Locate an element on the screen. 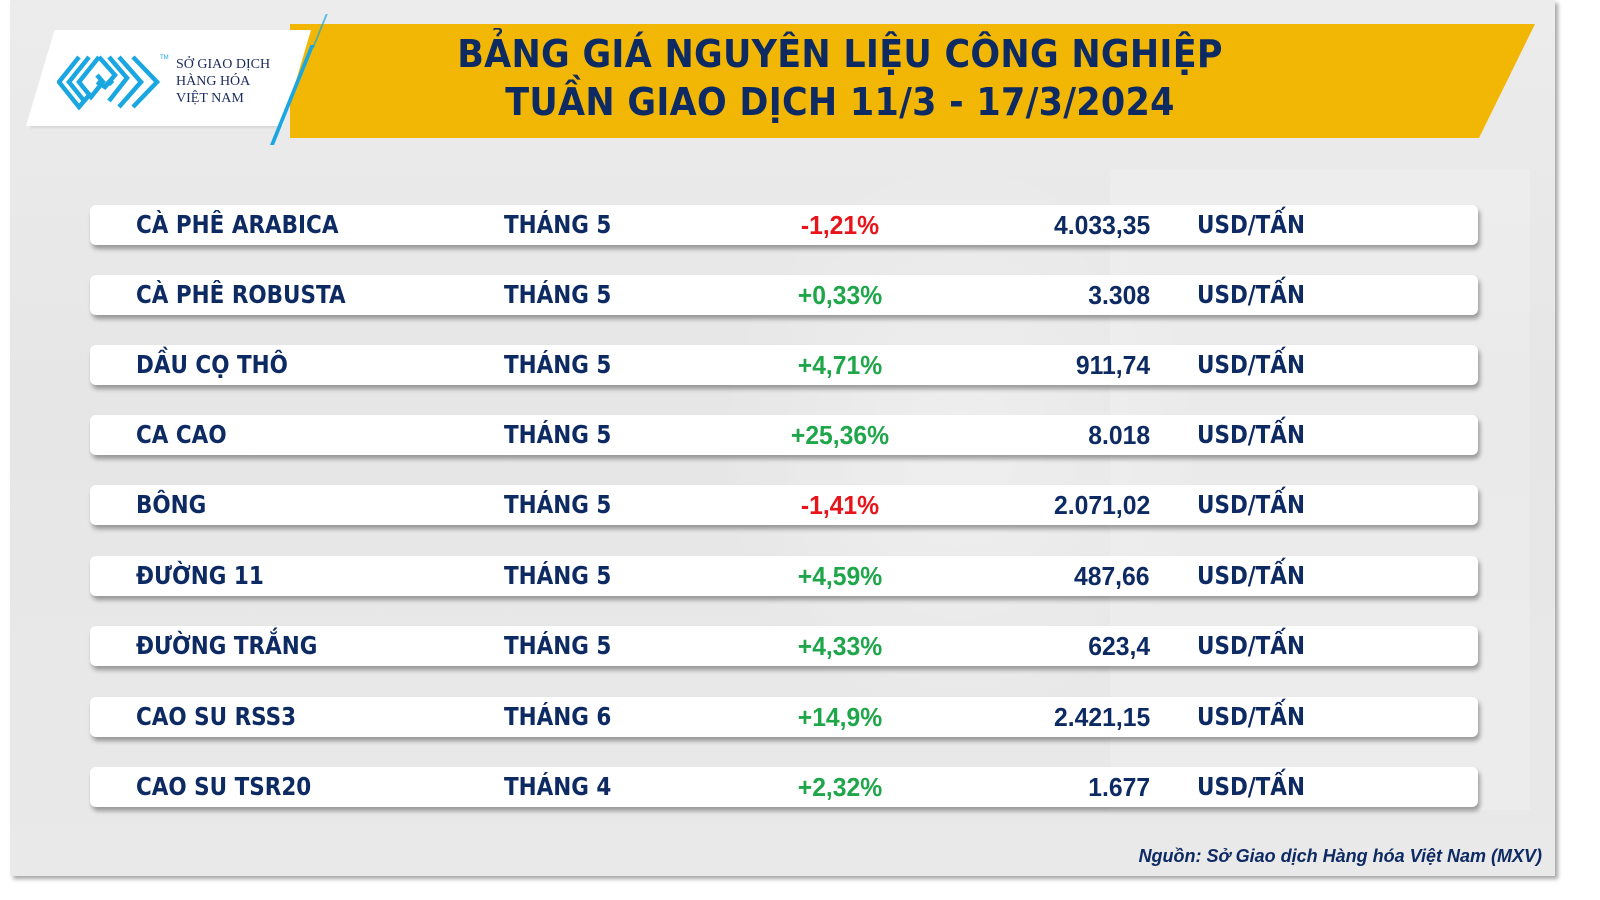 The image size is (1600, 900). change-percent: +25,36% is located at coordinates (840, 435).